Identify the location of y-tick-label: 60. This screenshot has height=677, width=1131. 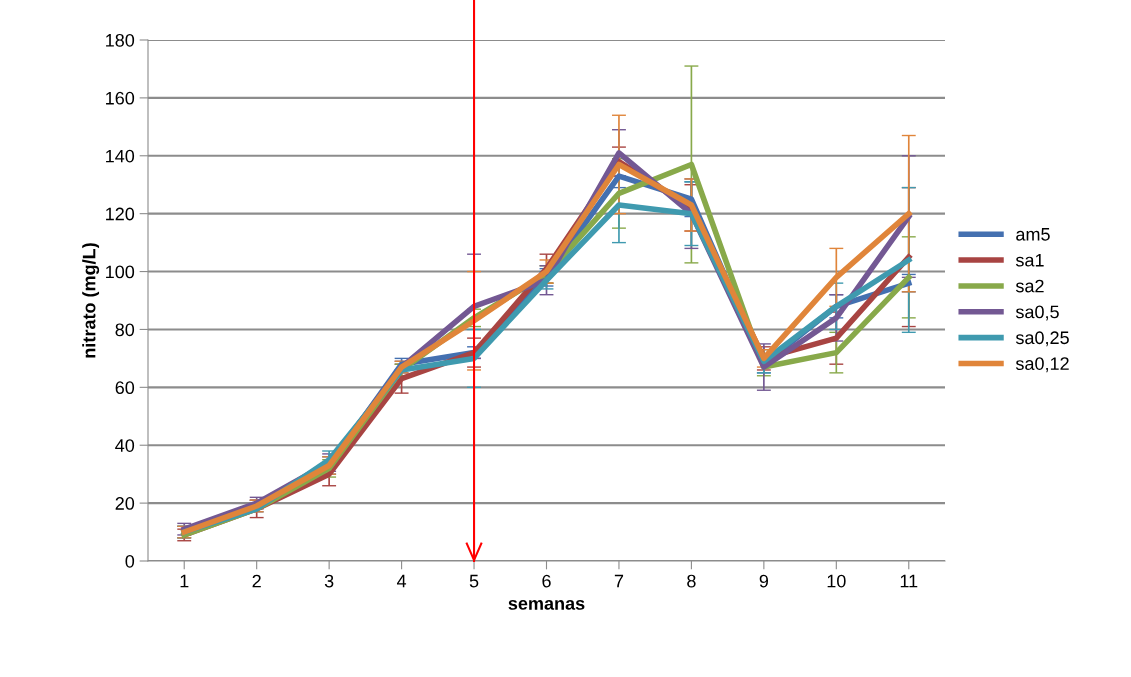
(125, 388).